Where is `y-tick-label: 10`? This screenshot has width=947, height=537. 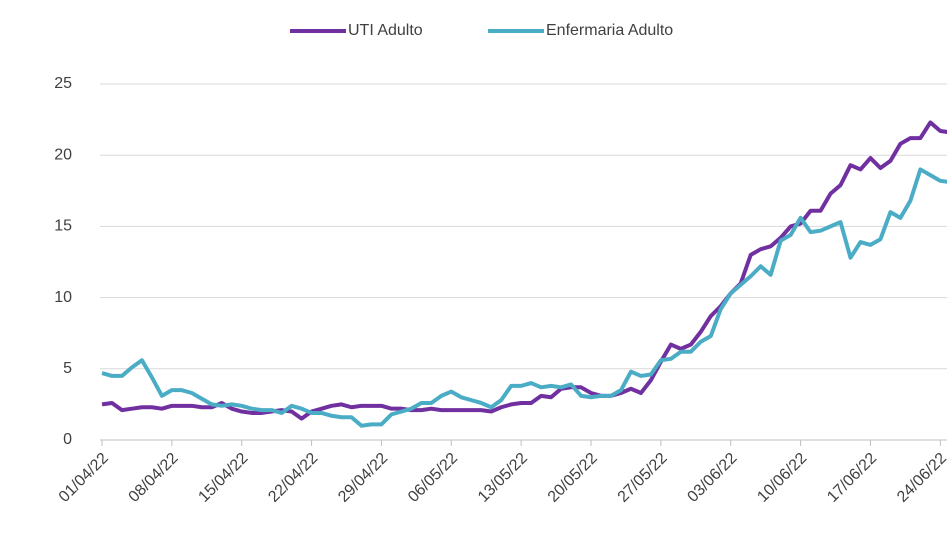 y-tick-label: 10 is located at coordinates (63, 297).